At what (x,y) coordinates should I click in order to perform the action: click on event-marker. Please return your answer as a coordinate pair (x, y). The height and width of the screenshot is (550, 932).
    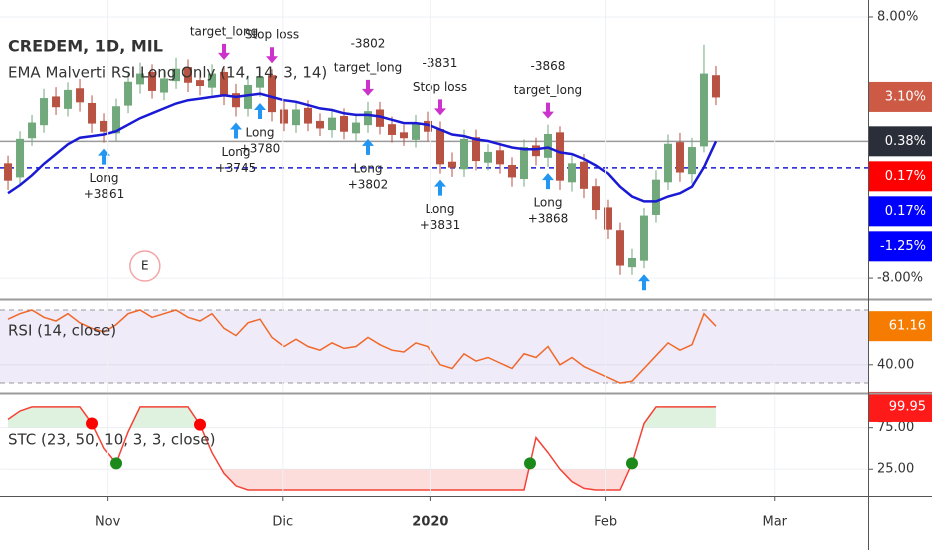
    Looking at the image, I should click on (145, 266).